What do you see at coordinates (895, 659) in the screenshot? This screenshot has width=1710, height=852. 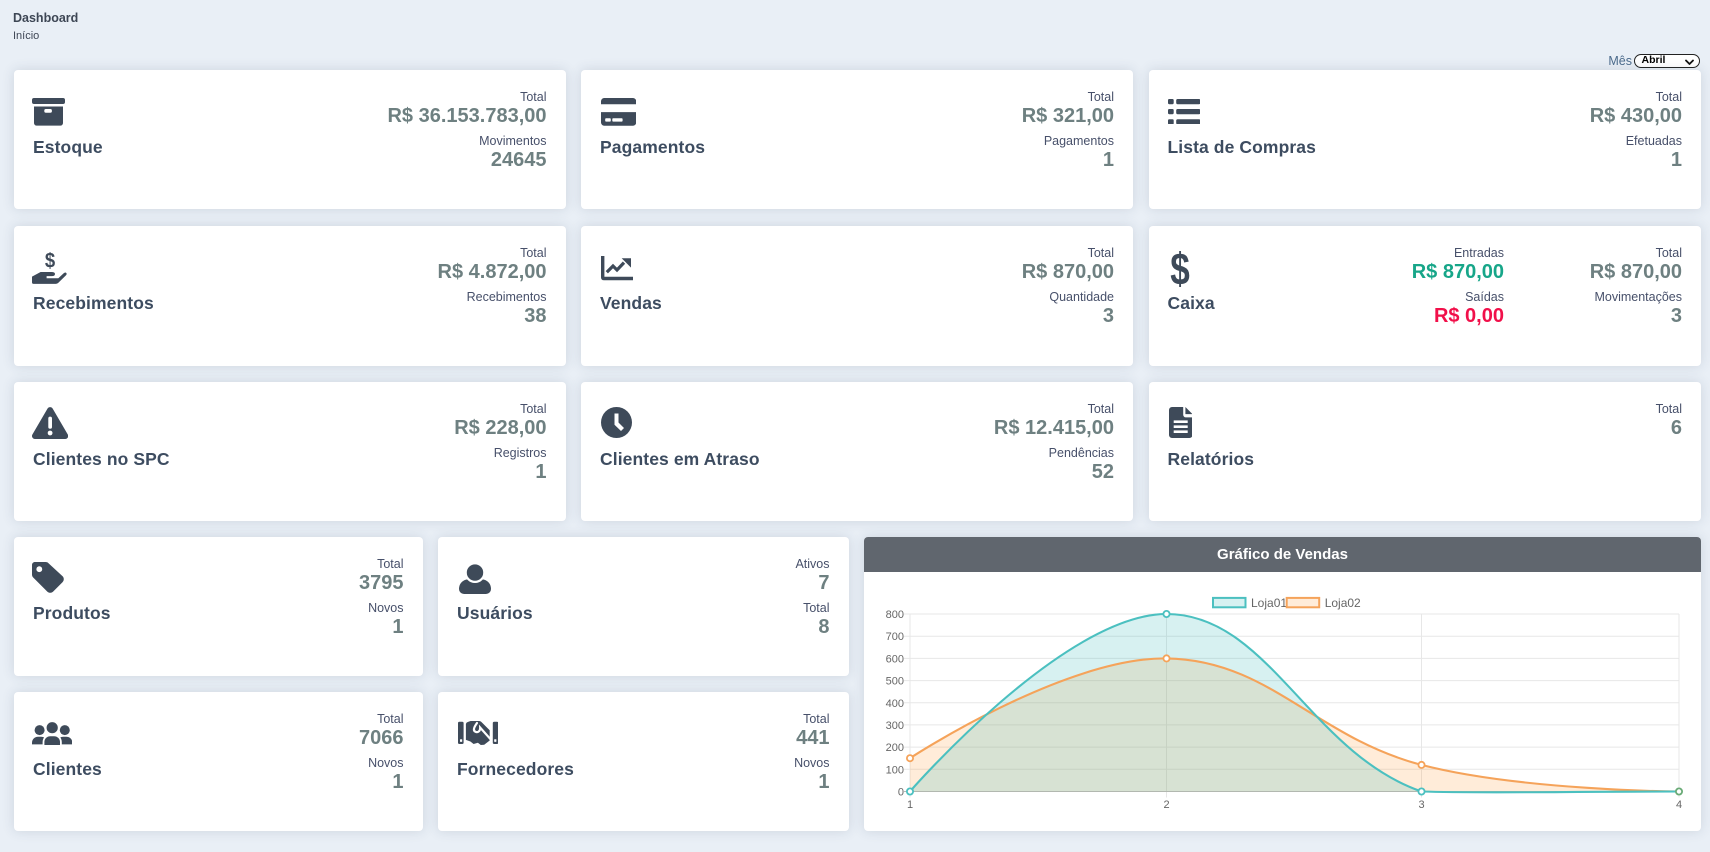 I see `svg-text: 600` at bounding box center [895, 659].